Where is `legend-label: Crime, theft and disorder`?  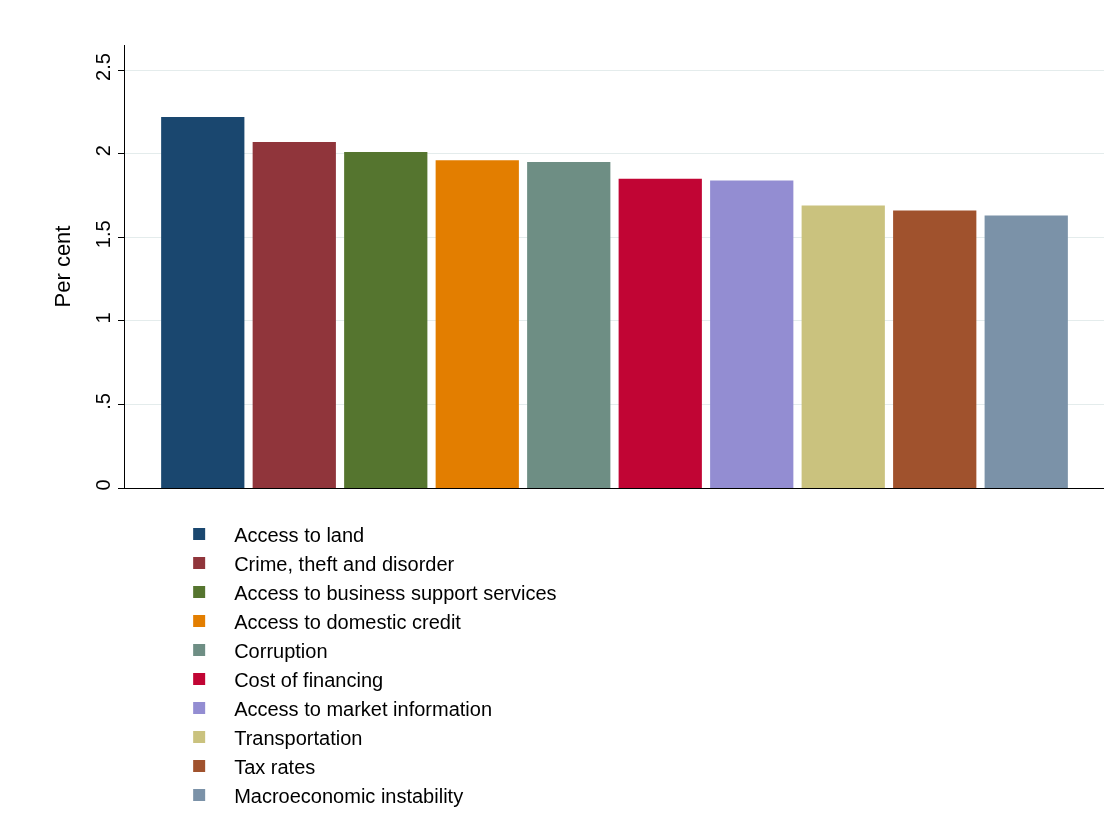
legend-label: Crime, theft and disorder is located at coordinates (344, 563).